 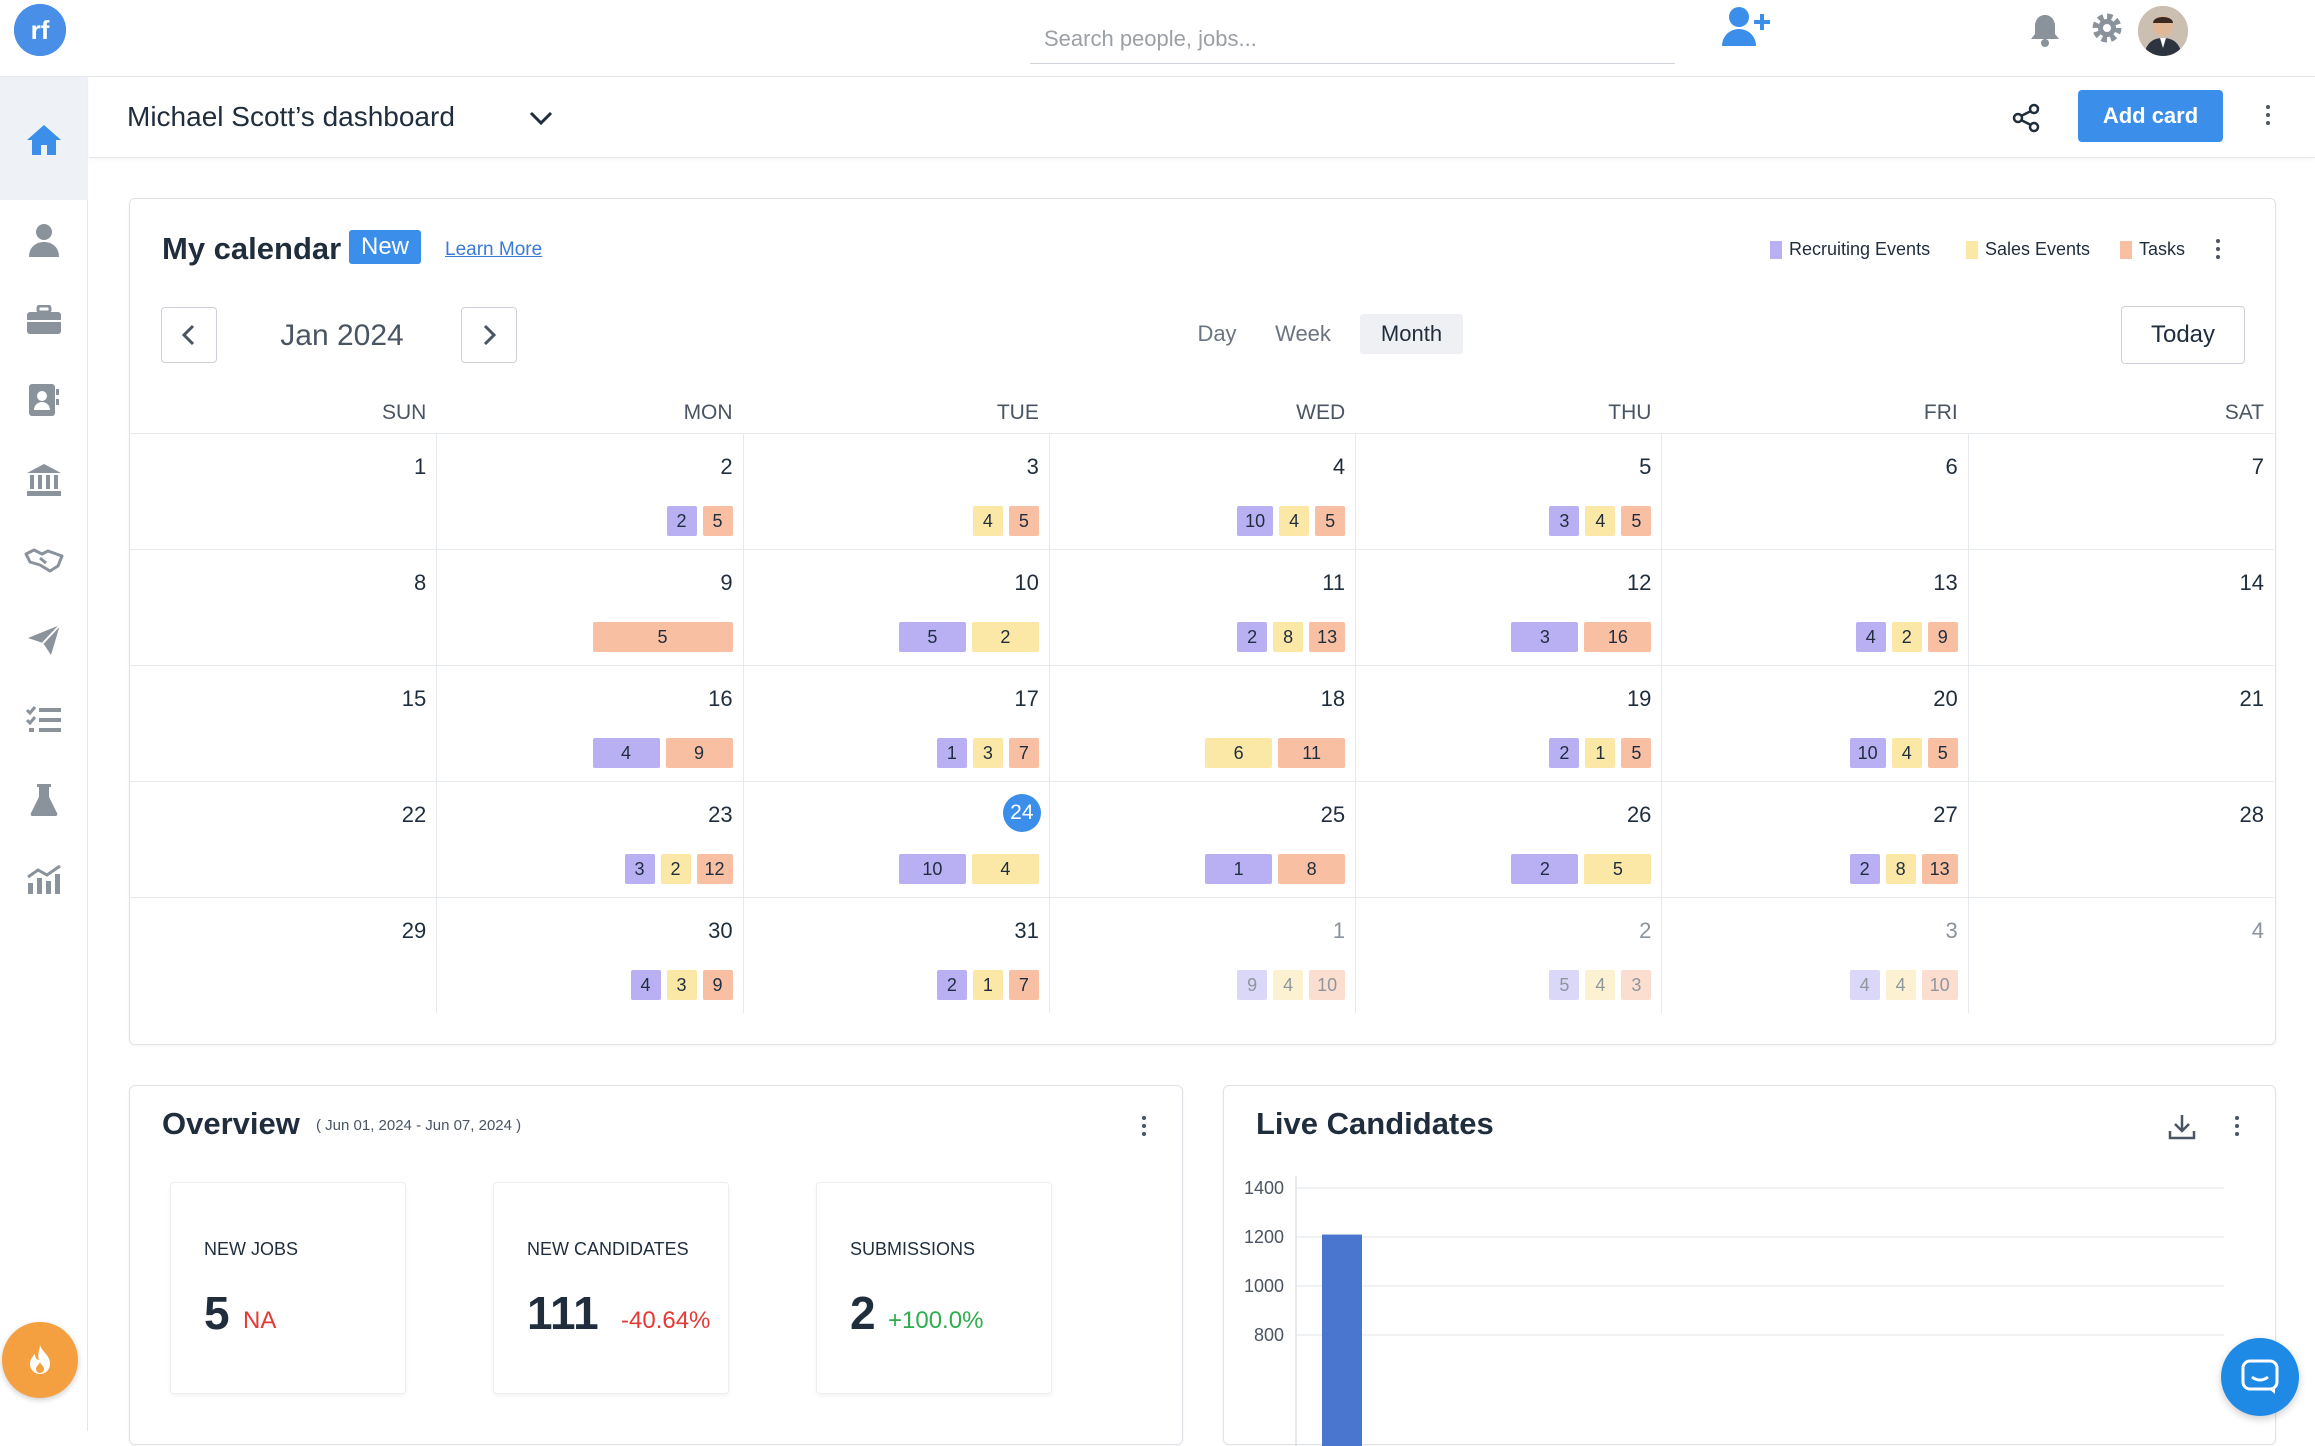 What do you see at coordinates (283, 955) in the screenshot?
I see `calendar-day: 29` at bounding box center [283, 955].